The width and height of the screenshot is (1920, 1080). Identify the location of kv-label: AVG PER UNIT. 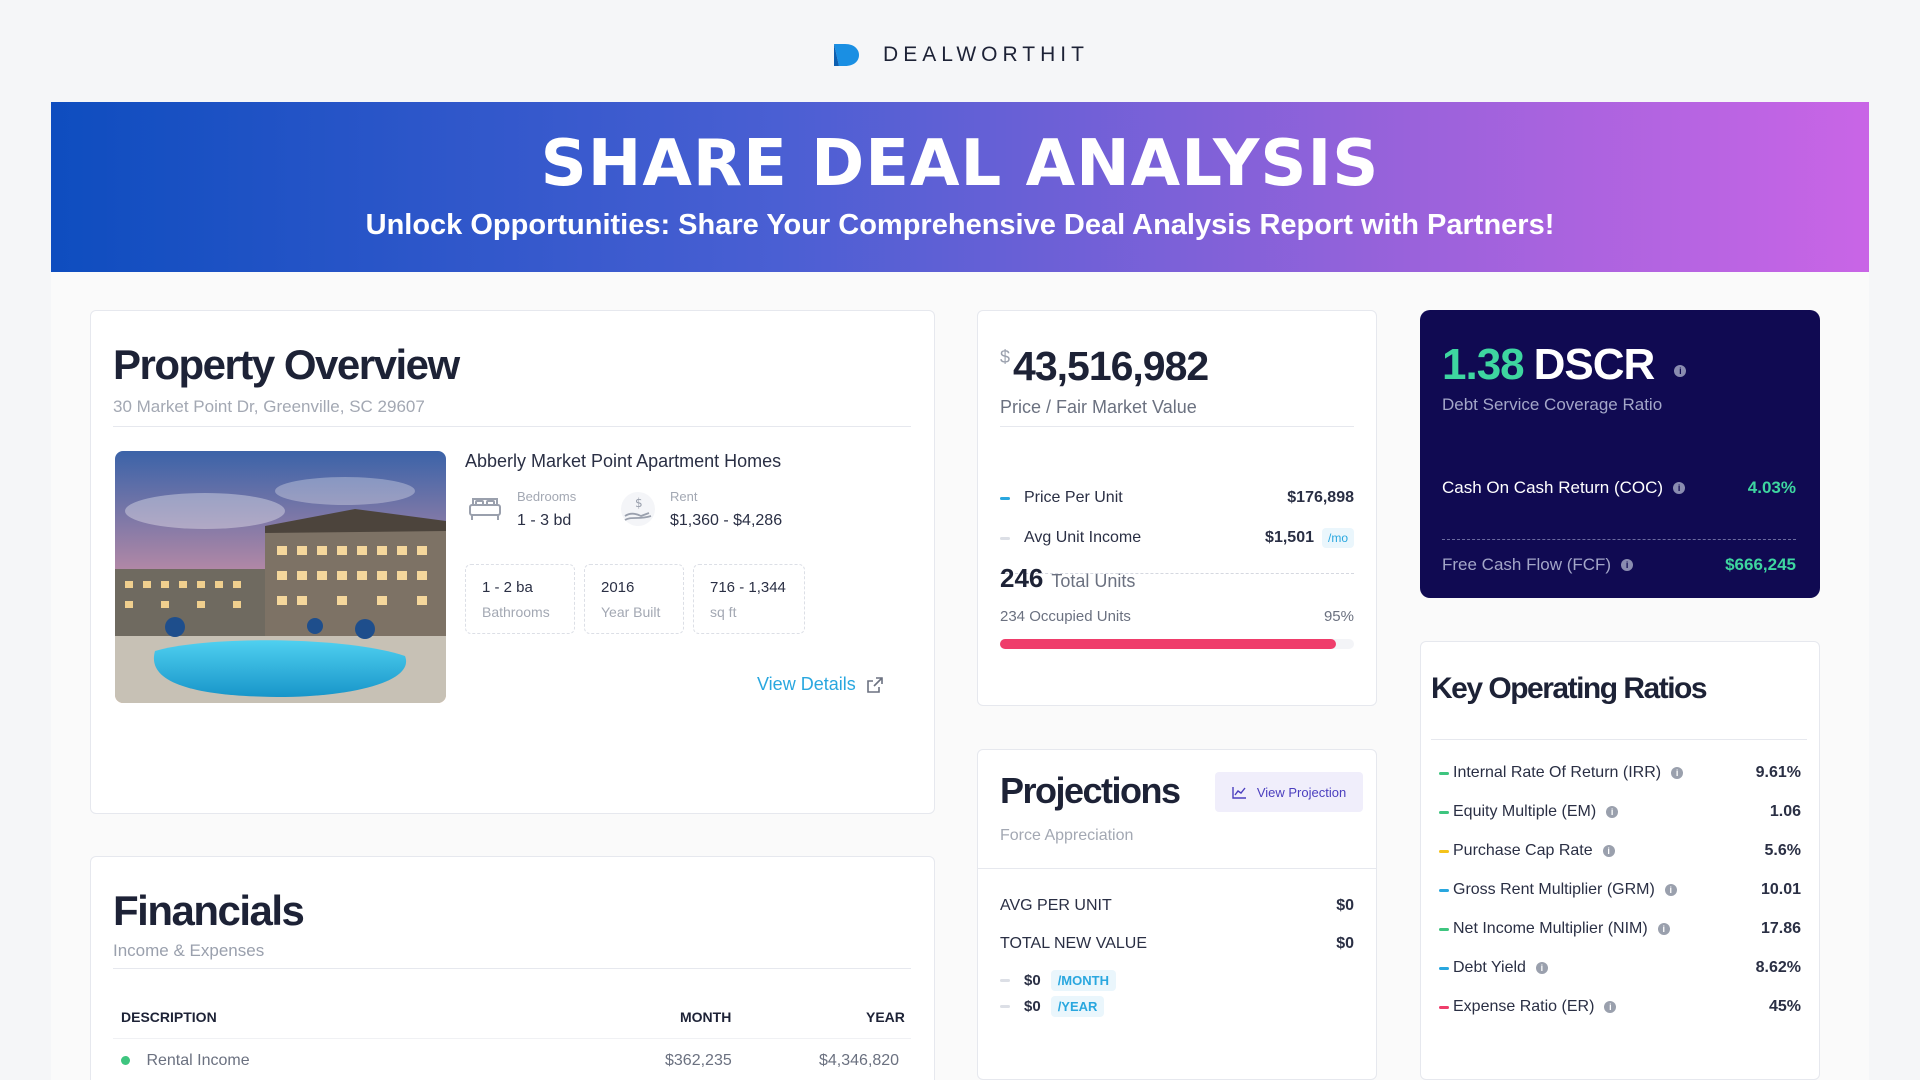
(1056, 905).